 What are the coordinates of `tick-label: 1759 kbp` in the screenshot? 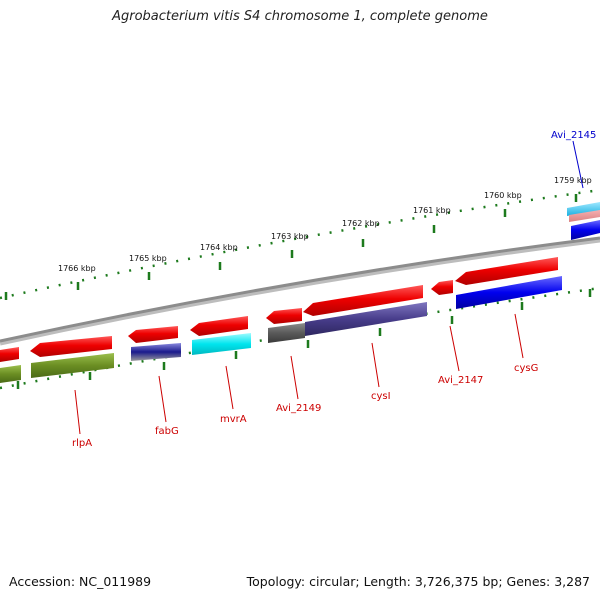 It's located at (573, 180).